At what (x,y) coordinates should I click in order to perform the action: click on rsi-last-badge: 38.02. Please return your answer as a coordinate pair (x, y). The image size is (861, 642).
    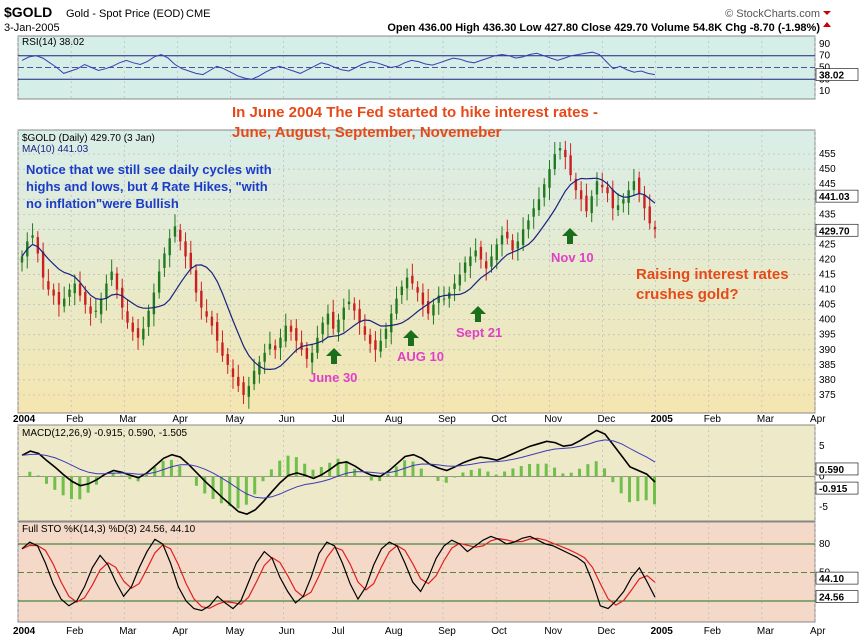
    Looking at the image, I should click on (831, 76).